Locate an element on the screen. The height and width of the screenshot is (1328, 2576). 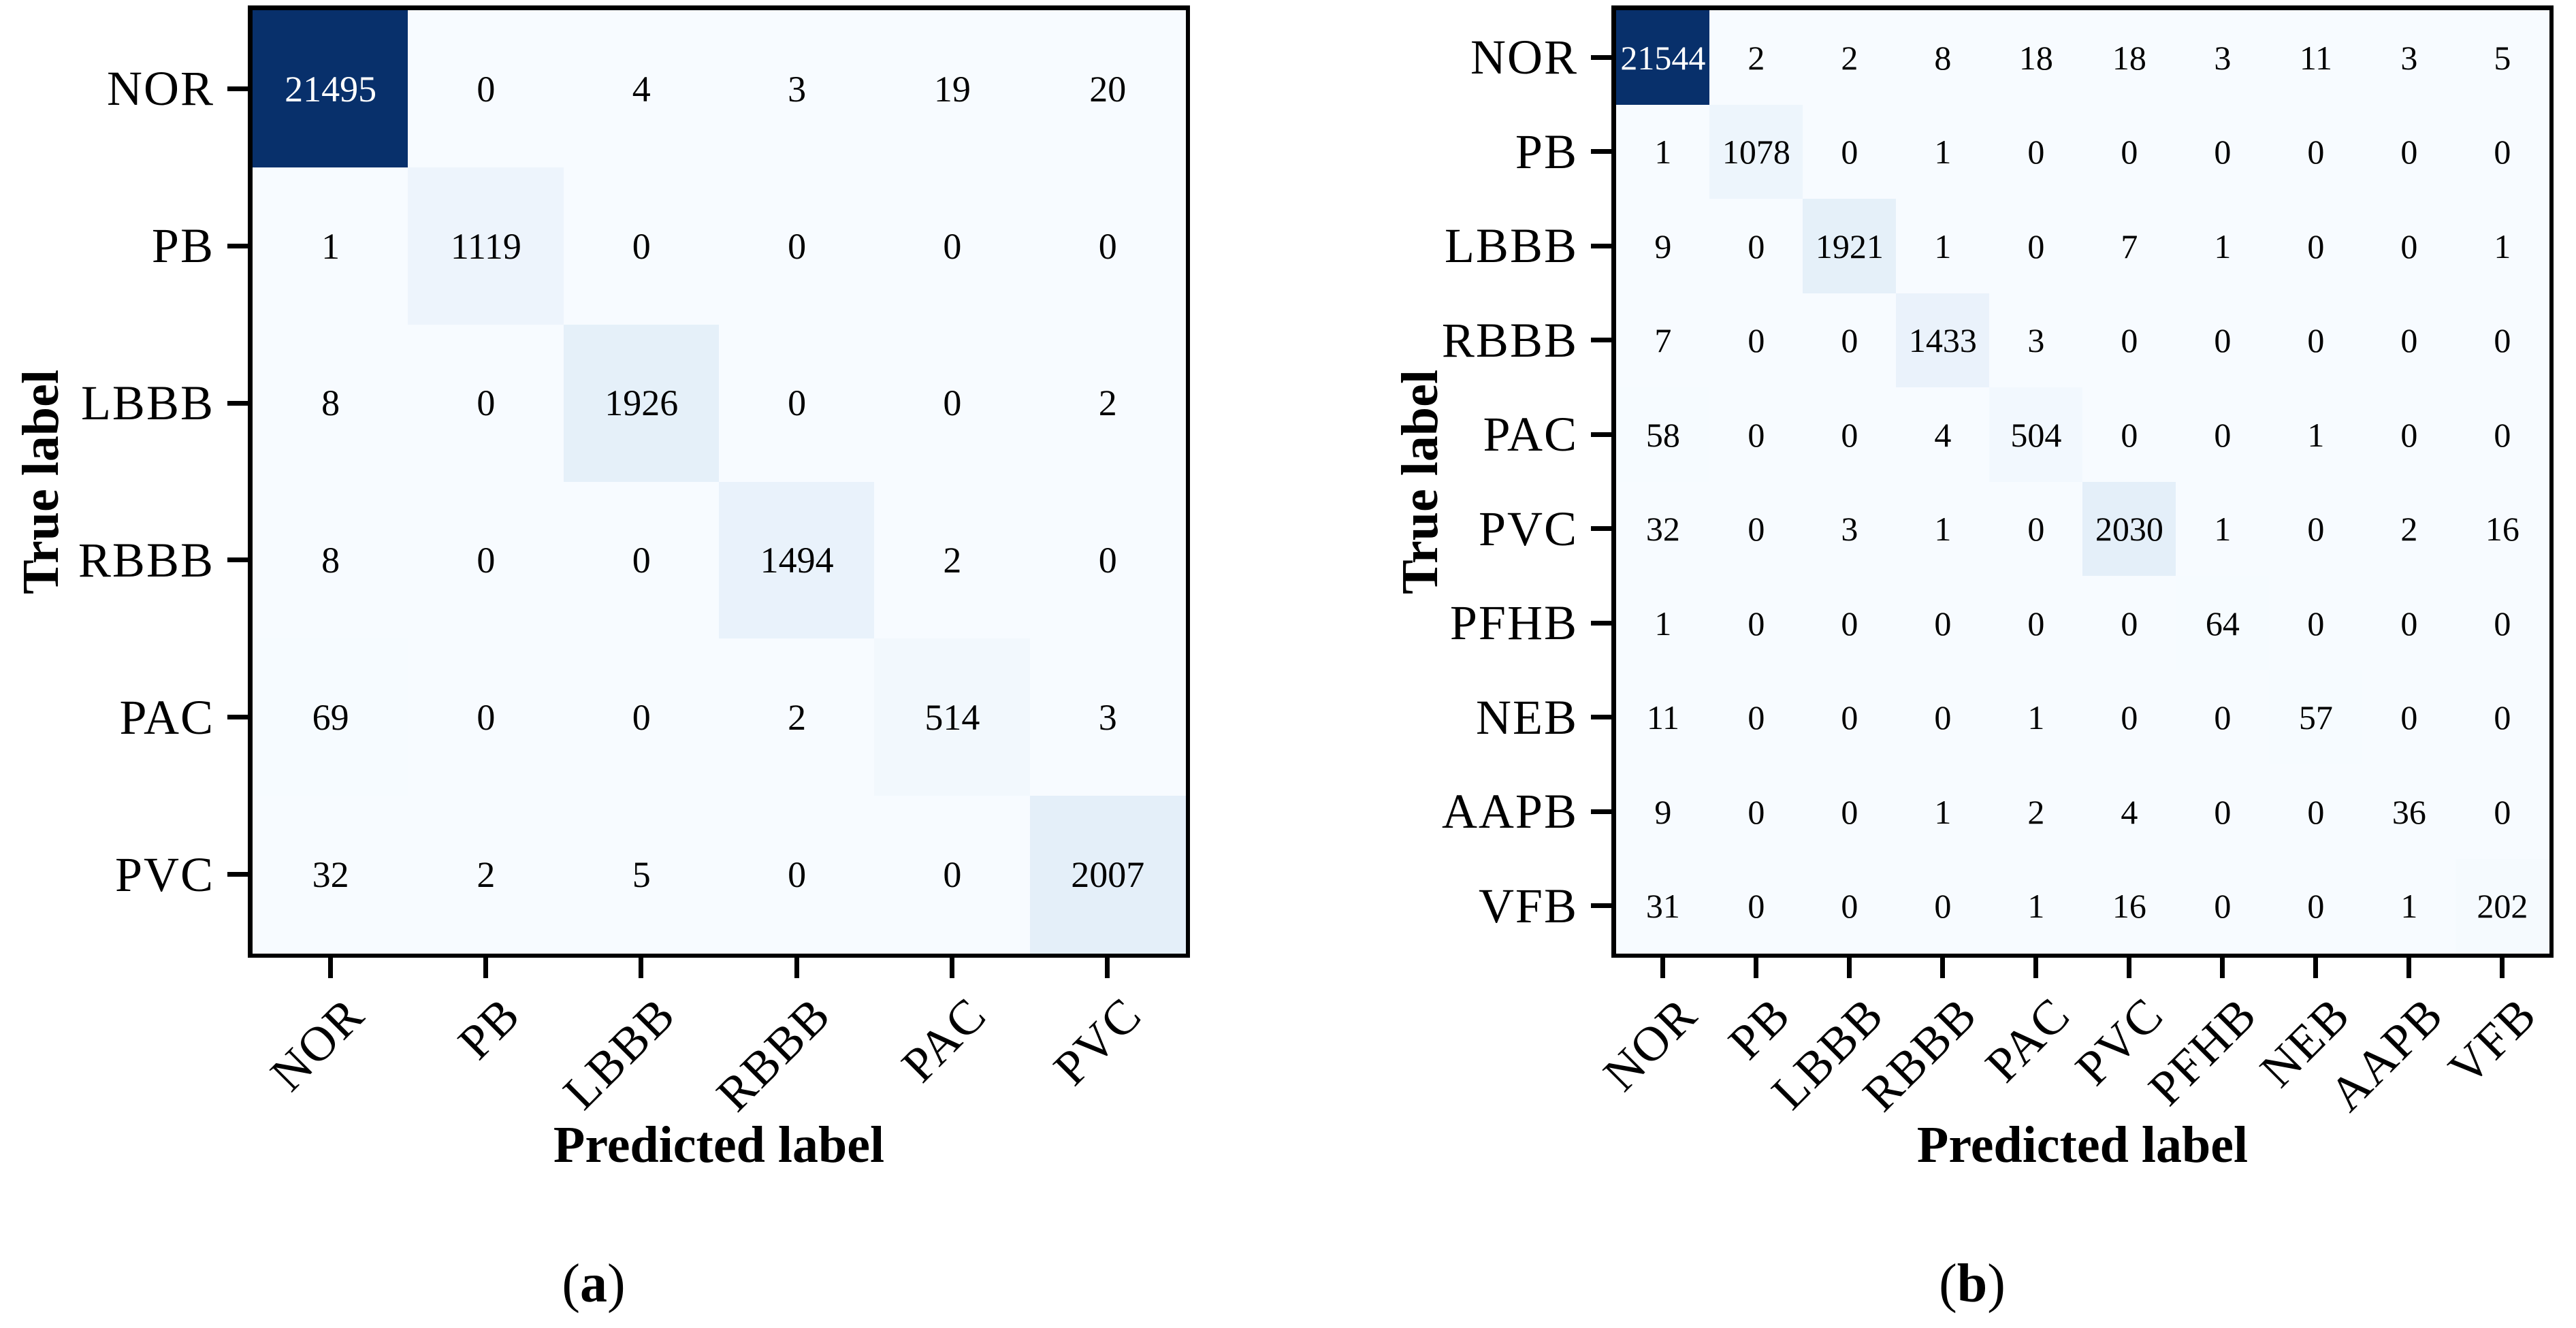
cell-value: 504 is located at coordinates (2036, 434).